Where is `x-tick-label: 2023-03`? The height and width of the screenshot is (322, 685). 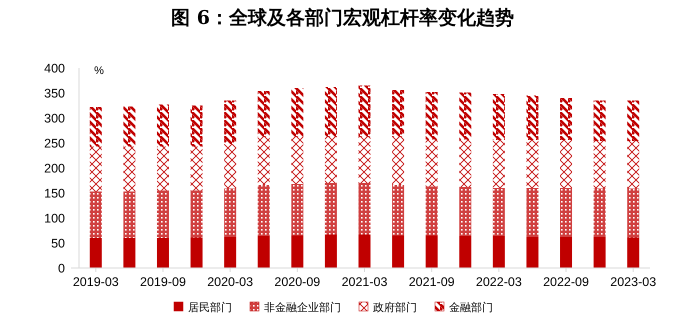
x-tick-label: 2023-03 is located at coordinates (633, 282).